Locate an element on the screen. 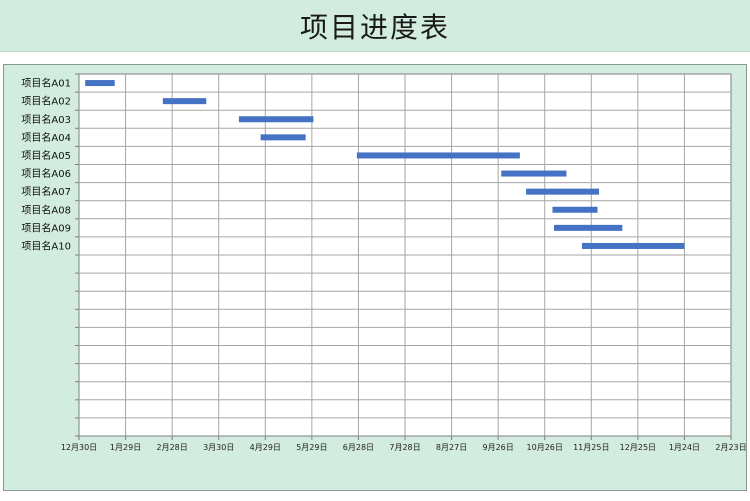 Image resolution: width=750 pixels, height=501 pixels. x-tick-label: 2月23日 is located at coordinates (730, 447).